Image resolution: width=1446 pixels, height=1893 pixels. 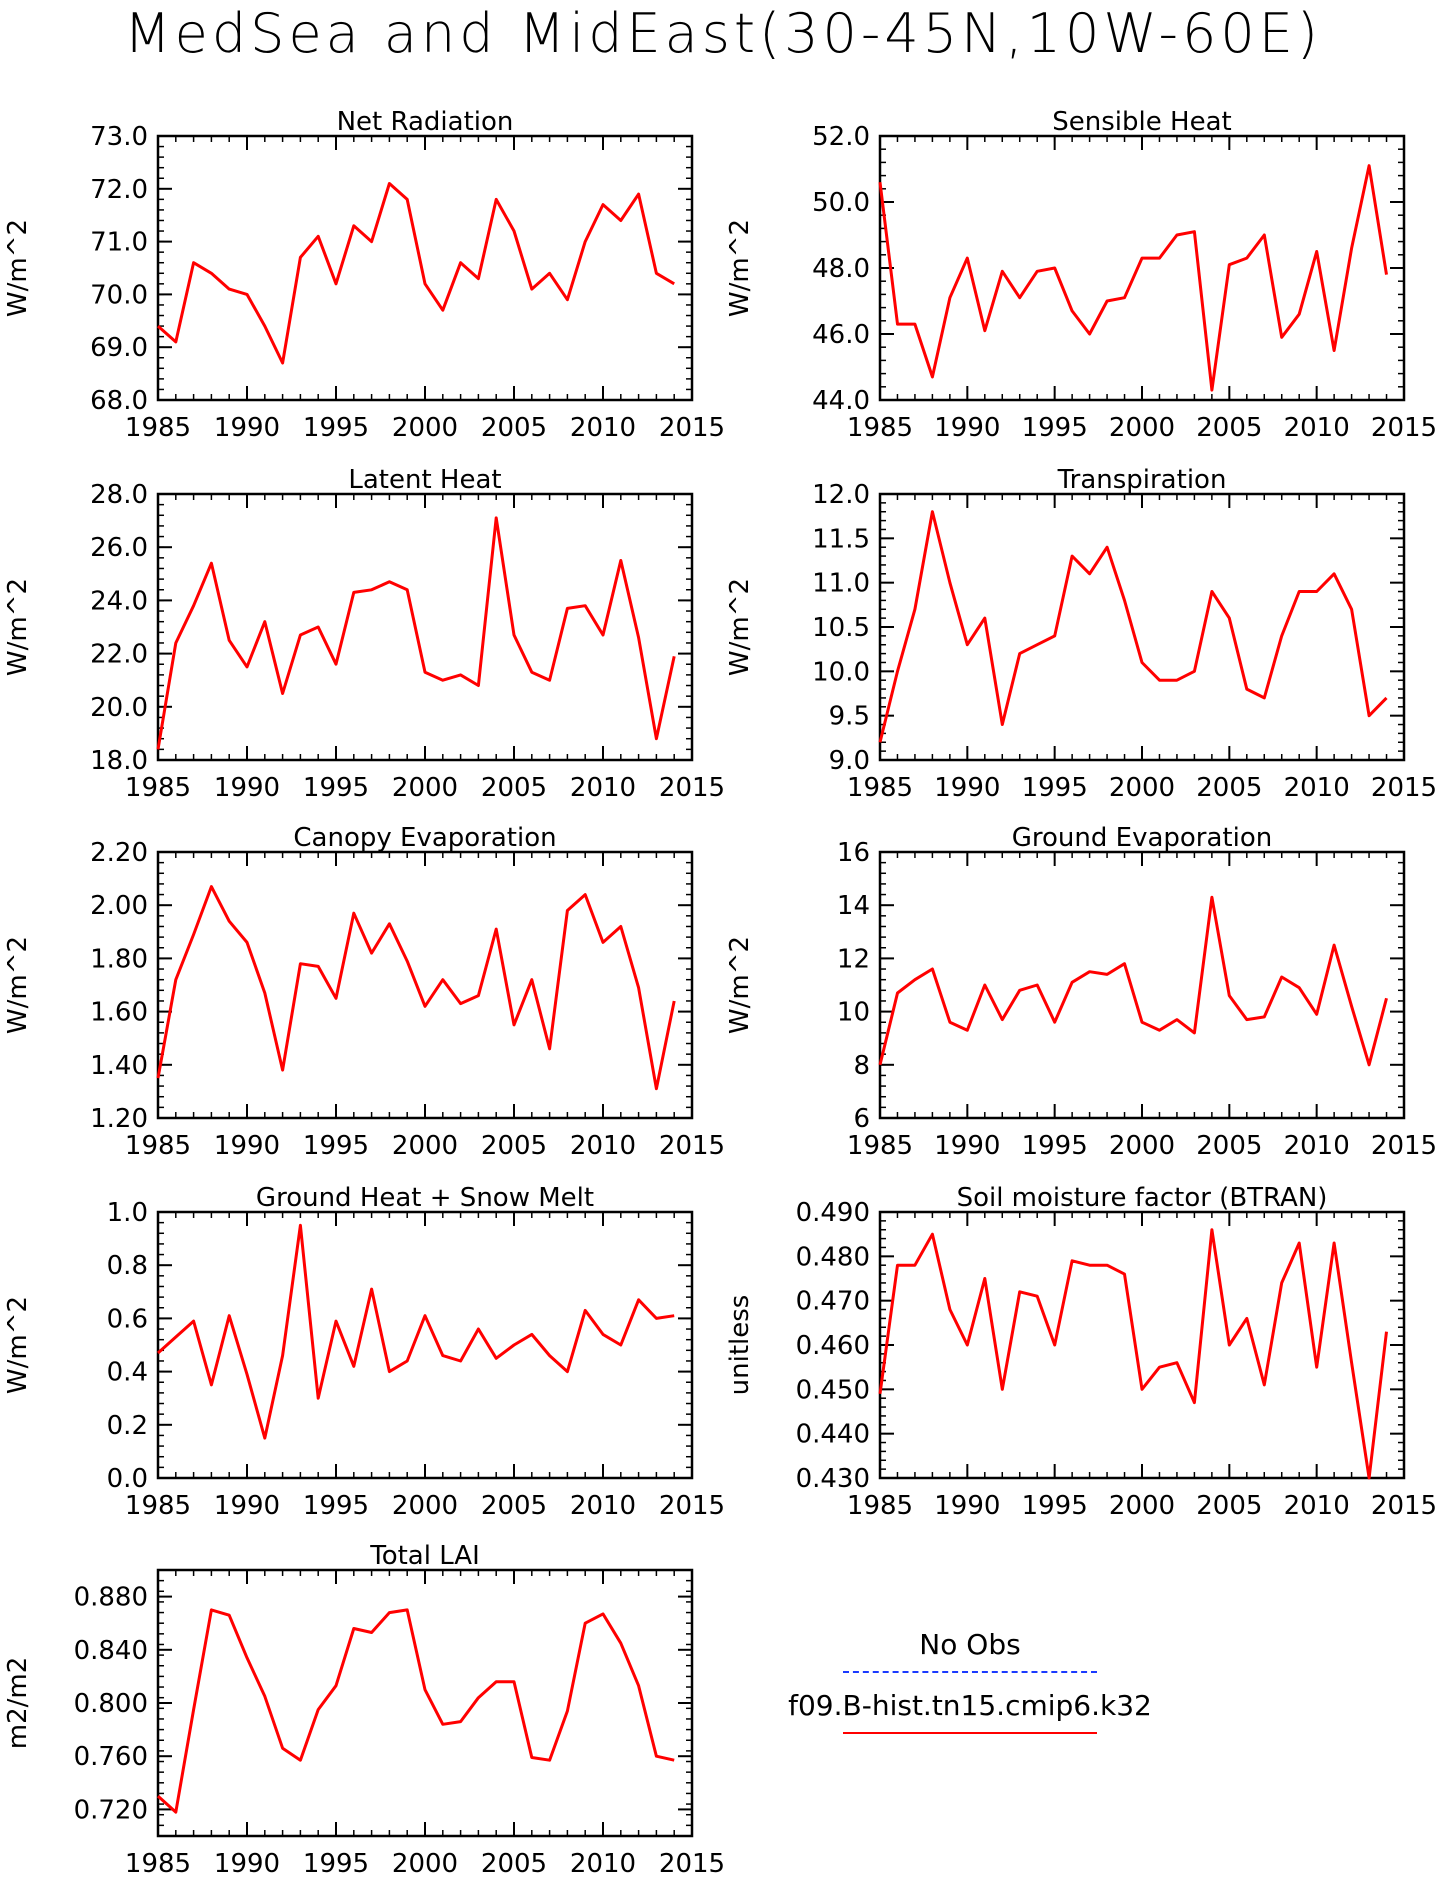 I want to click on panel-4-title: Transpiration, so click(x=1142, y=480).